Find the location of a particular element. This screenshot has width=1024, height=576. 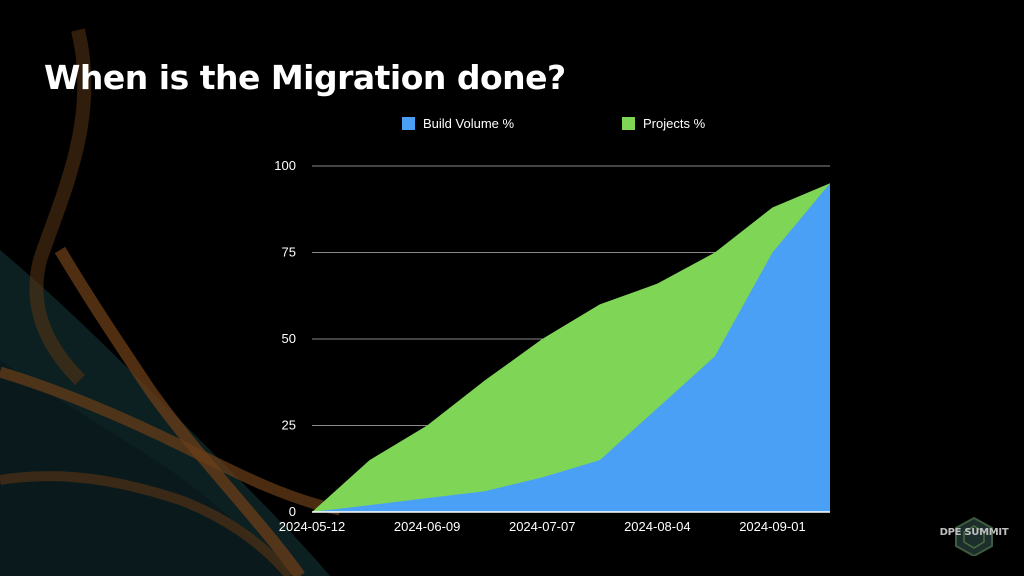

y-tick-label-75: 75 is located at coordinates (289, 252).